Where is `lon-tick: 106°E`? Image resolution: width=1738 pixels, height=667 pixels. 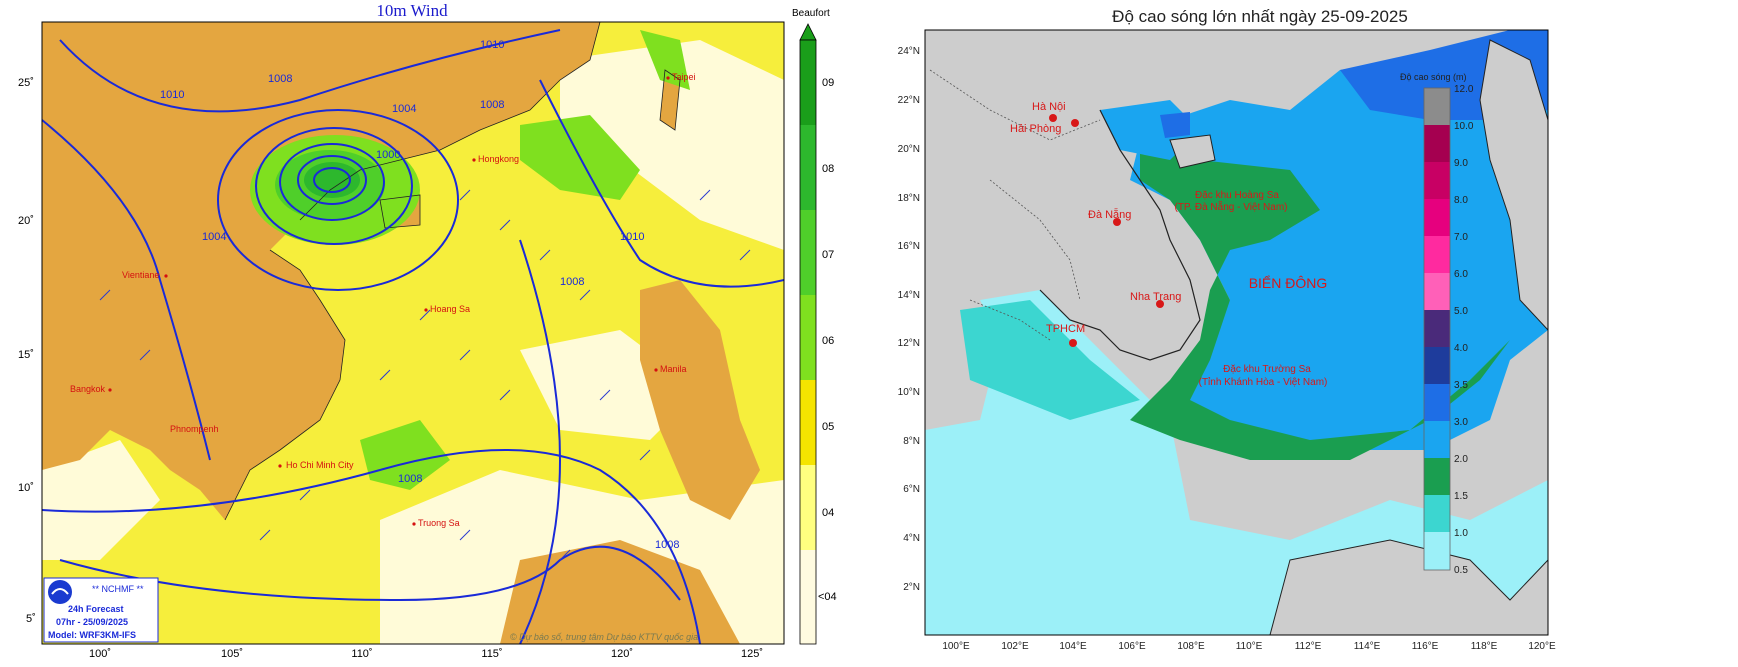 lon-tick: 106°E is located at coordinates (1132, 646).